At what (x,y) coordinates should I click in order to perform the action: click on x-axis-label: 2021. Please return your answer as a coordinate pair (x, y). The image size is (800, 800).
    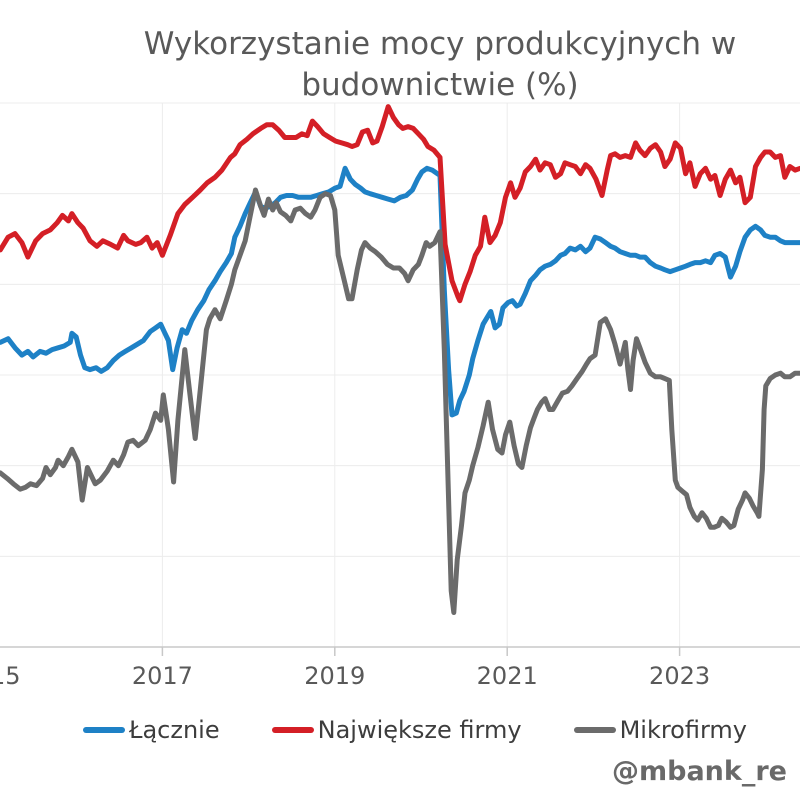
    Looking at the image, I should click on (507, 676).